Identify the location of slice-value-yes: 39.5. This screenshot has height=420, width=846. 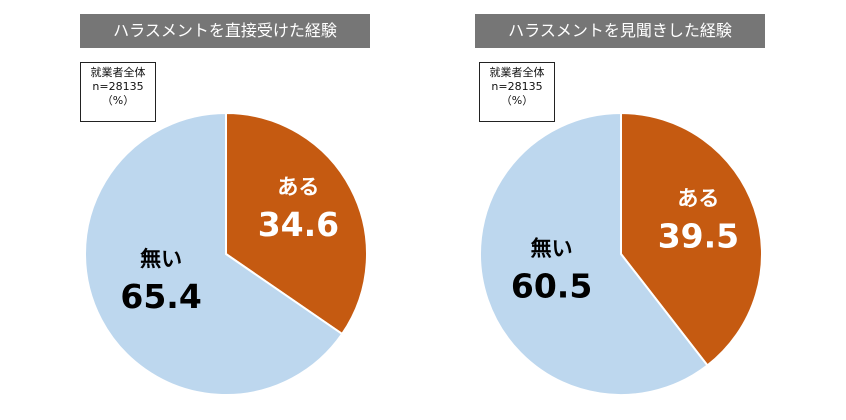
(698, 236).